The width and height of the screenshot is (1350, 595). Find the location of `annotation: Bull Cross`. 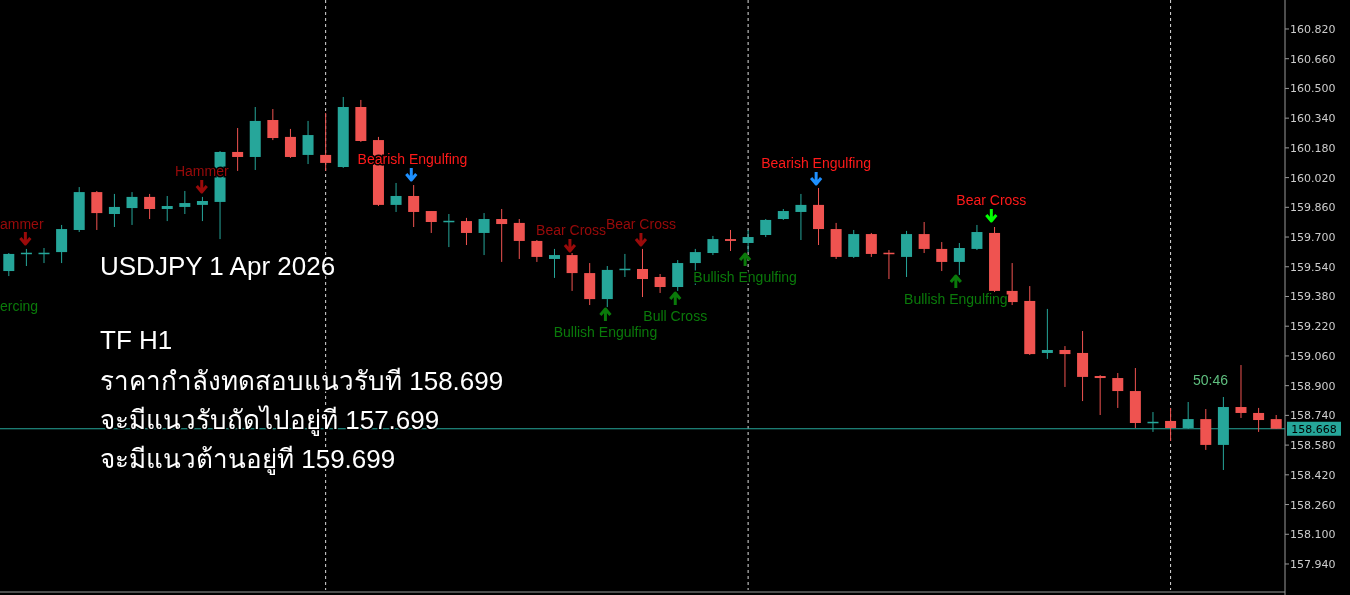

annotation: Bull Cross is located at coordinates (675, 316).